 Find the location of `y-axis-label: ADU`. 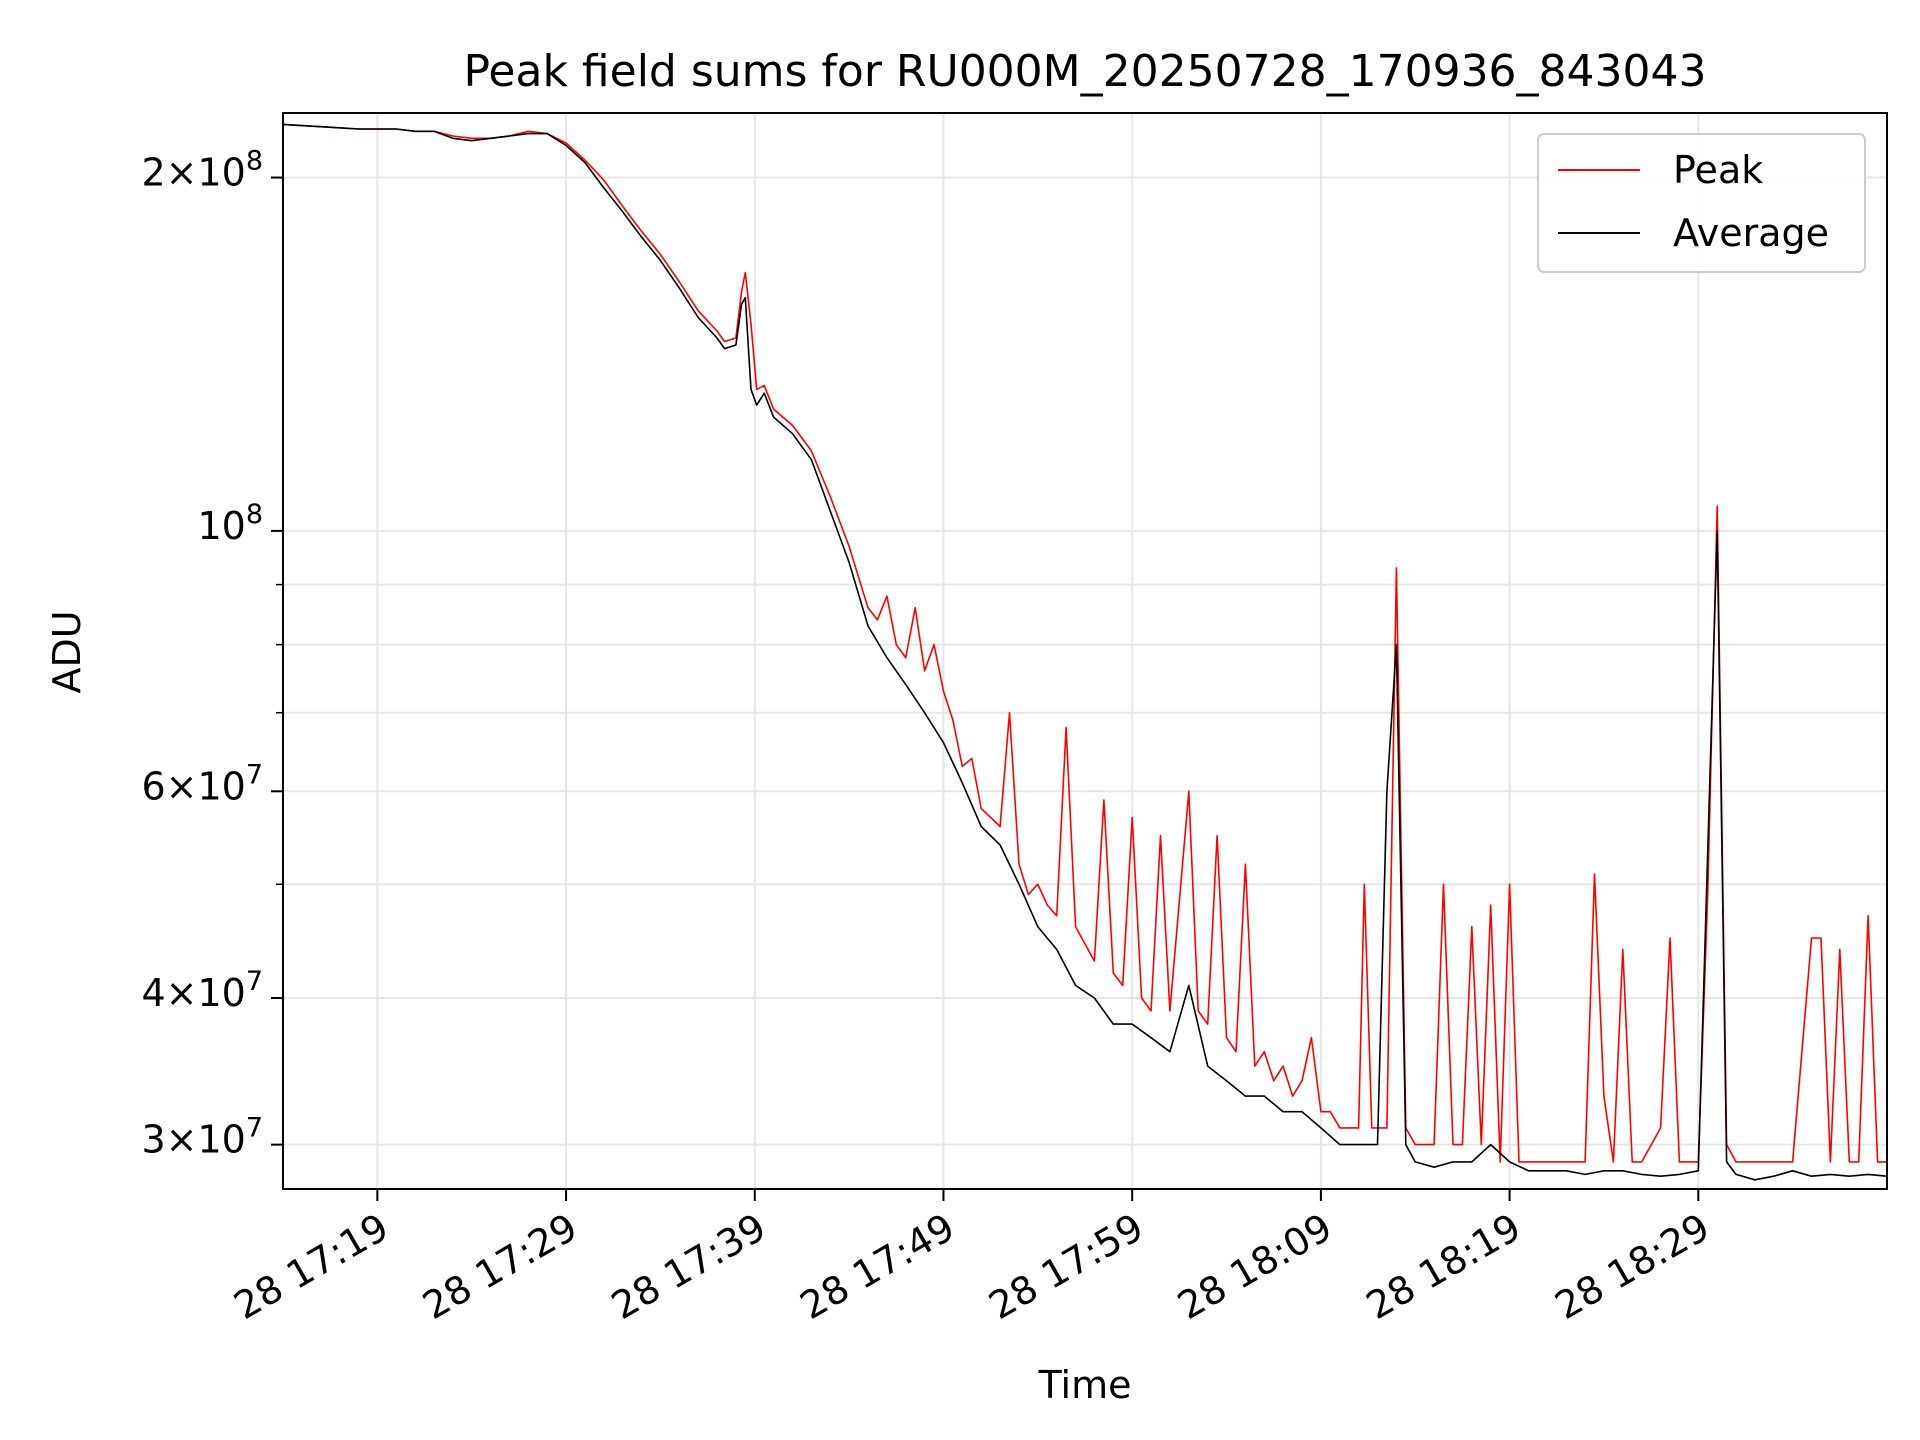

y-axis-label: ADU is located at coordinates (67, 651).